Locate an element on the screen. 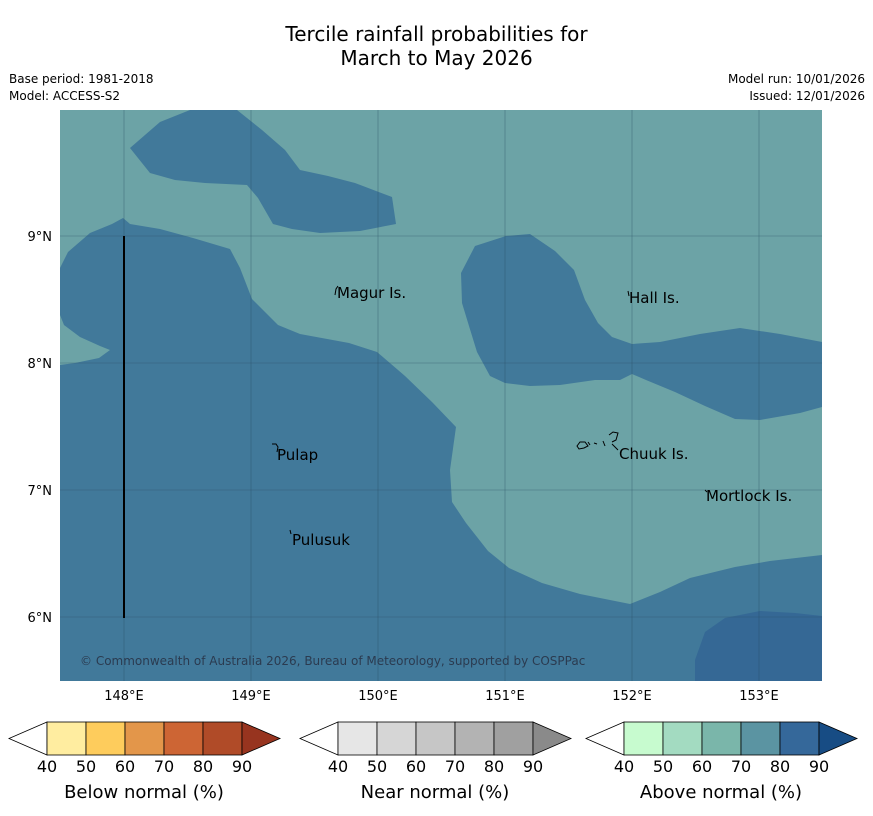  lon-label: 149°E is located at coordinates (251, 696).